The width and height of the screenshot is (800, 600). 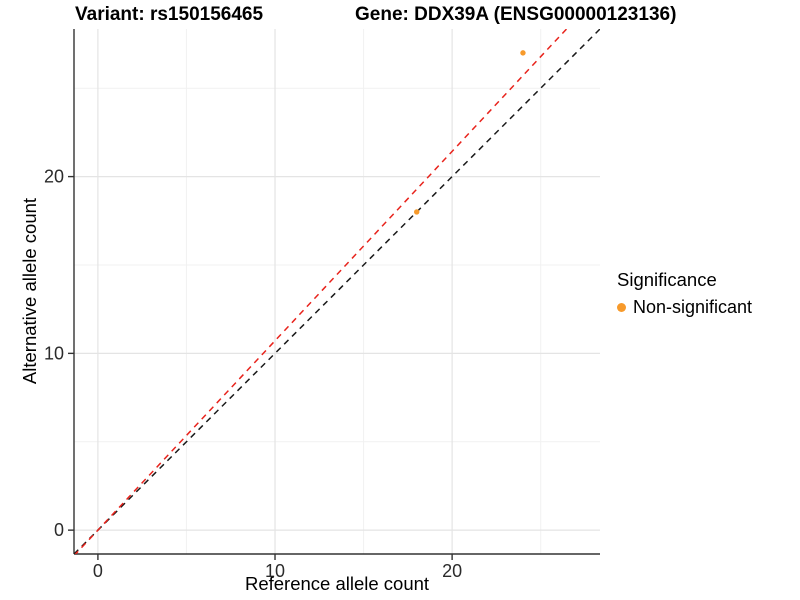 I want to click on legend-item-label: Non-significant, so click(x=693, y=307).